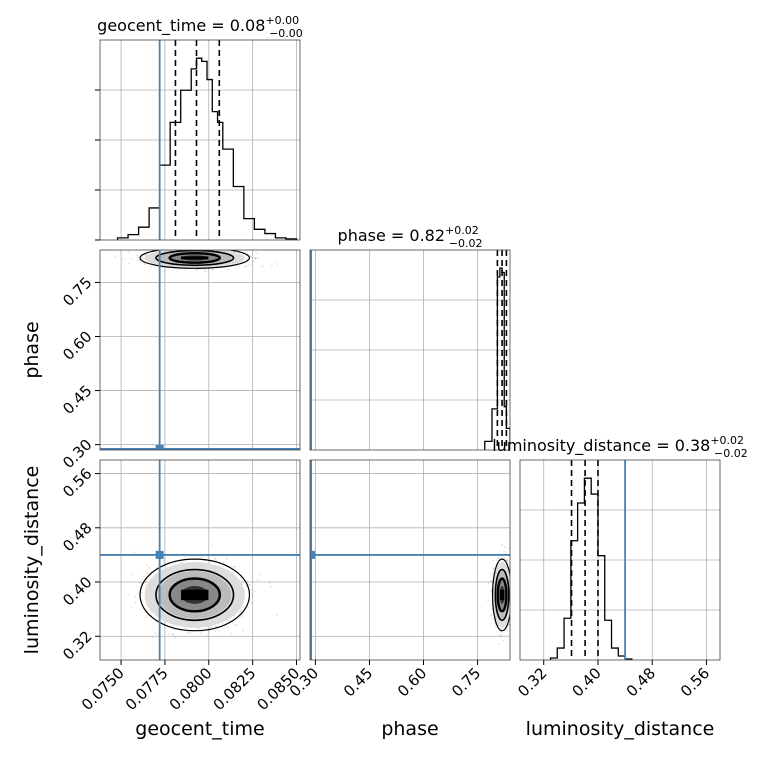 The image size is (760, 760). I want to click on pair-geocent_time-luminosity_distance, so click(200, 560).